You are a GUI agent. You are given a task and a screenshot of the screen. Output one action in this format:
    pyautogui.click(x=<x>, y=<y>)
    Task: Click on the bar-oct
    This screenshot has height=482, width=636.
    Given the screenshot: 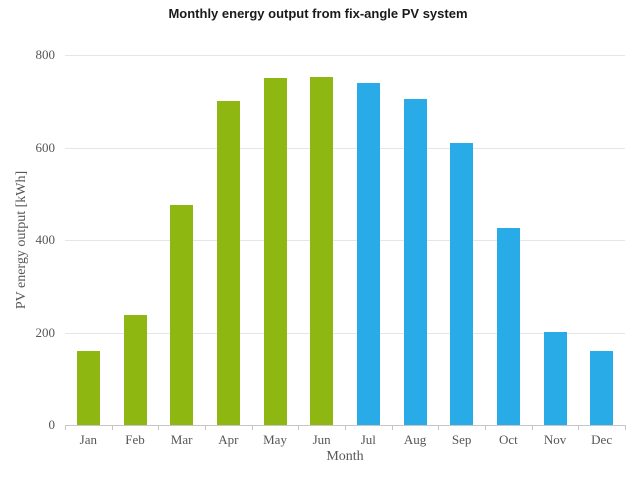 What is the action you would take?
    pyautogui.click(x=508, y=326)
    